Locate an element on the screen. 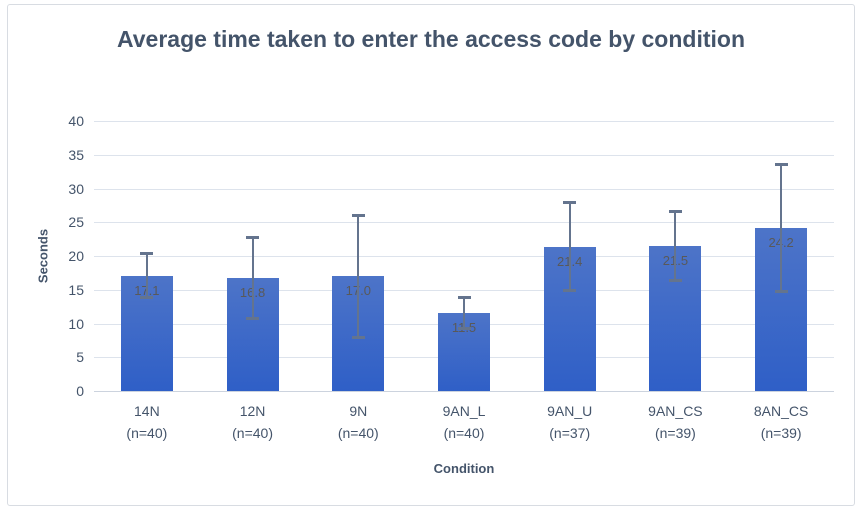 The height and width of the screenshot is (510, 862). category-name: 9N is located at coordinates (358, 411).